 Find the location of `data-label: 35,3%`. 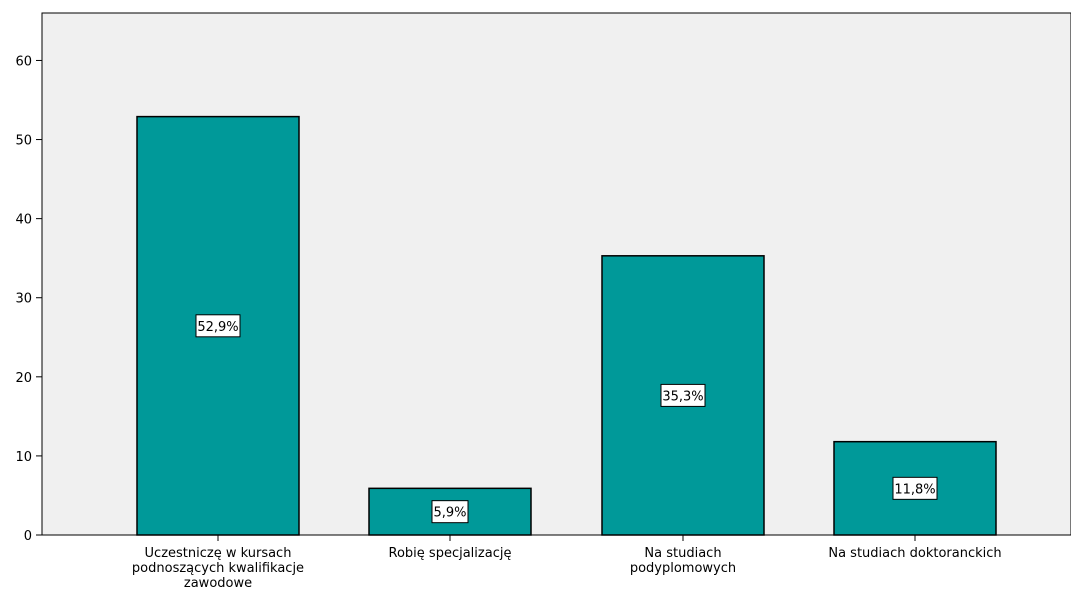

data-label: 35,3% is located at coordinates (682, 396).